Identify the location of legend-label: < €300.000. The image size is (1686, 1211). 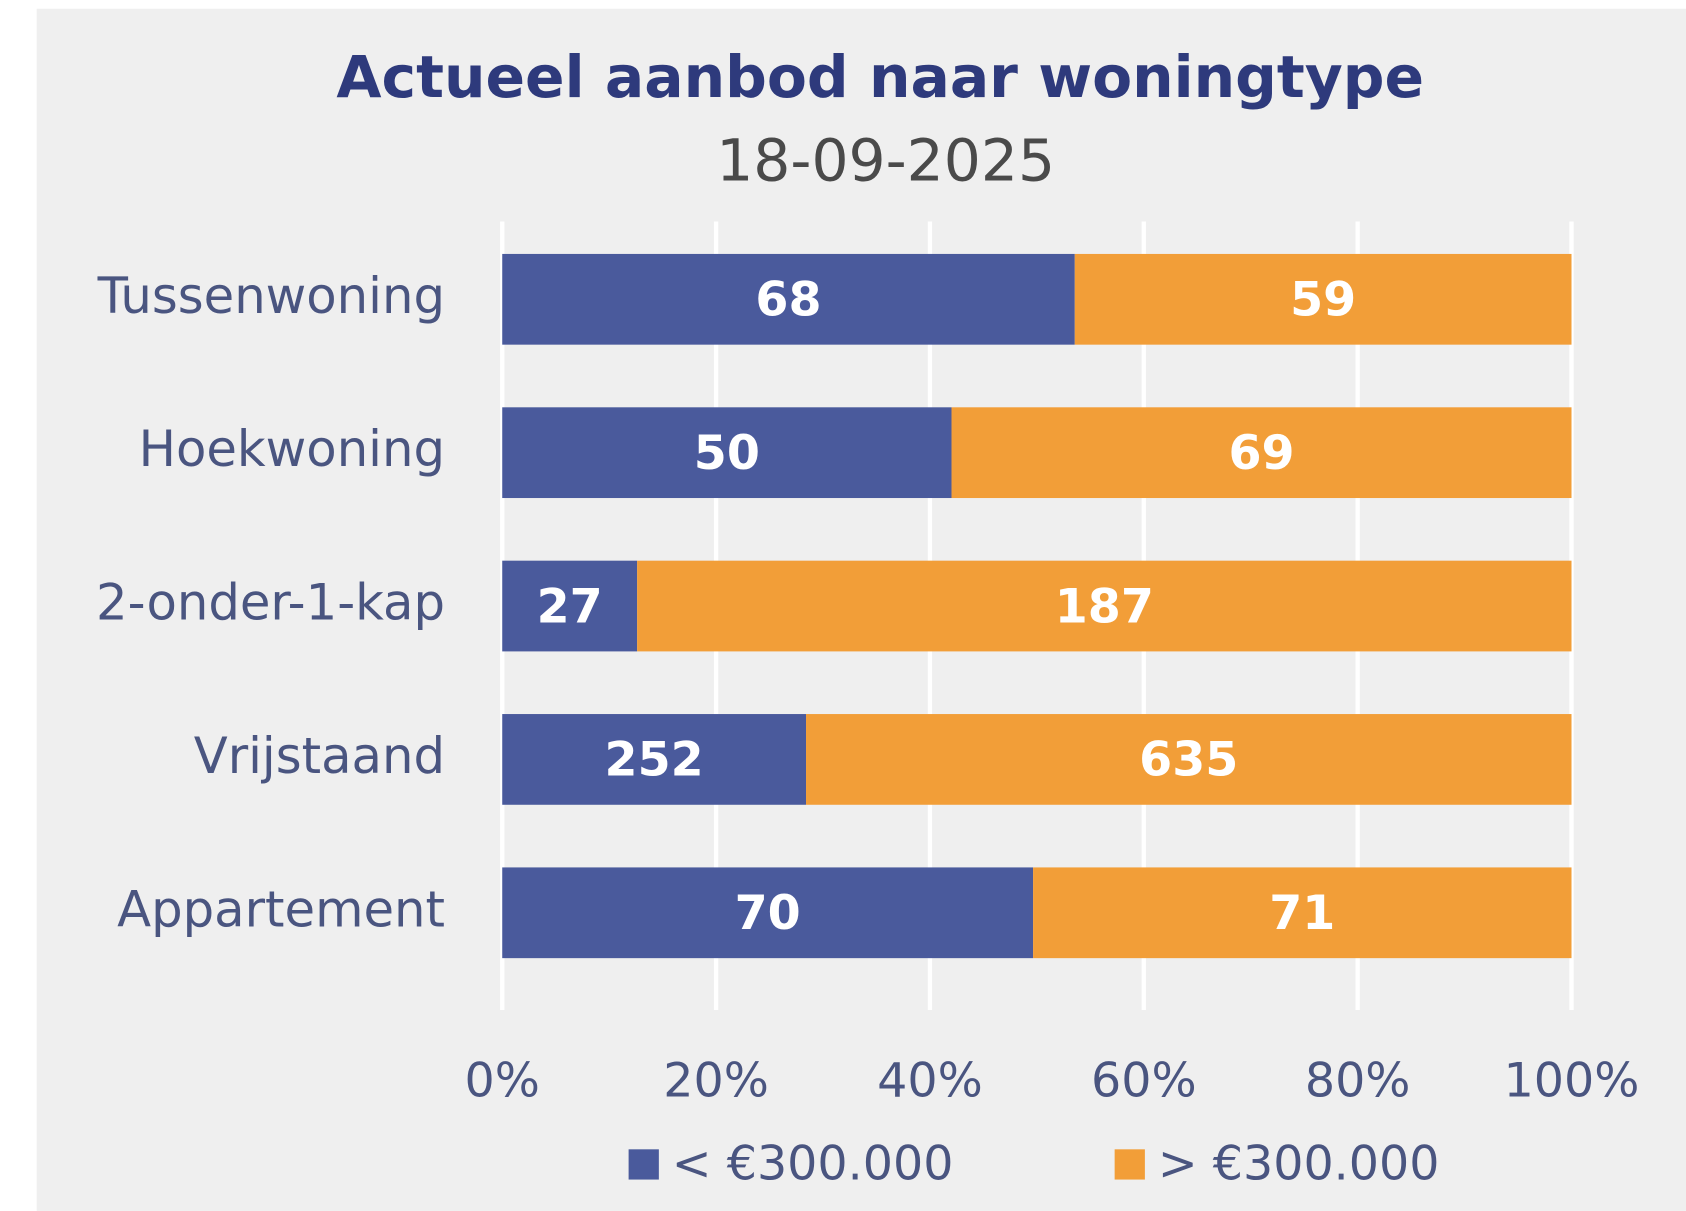
(813, 1164).